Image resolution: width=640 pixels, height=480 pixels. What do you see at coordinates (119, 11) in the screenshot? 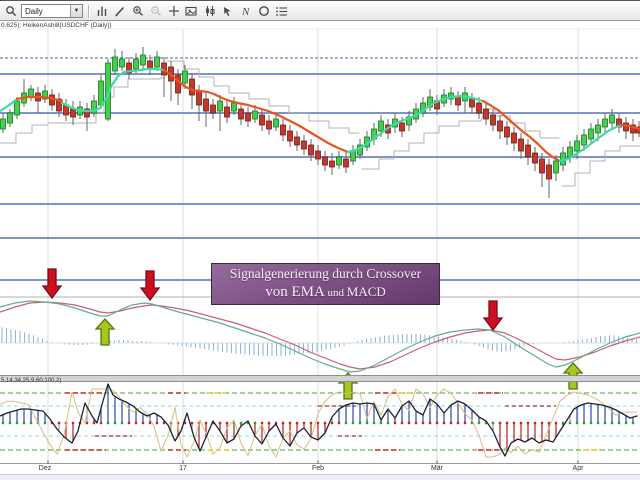
I see `pencil-icon` at bounding box center [119, 11].